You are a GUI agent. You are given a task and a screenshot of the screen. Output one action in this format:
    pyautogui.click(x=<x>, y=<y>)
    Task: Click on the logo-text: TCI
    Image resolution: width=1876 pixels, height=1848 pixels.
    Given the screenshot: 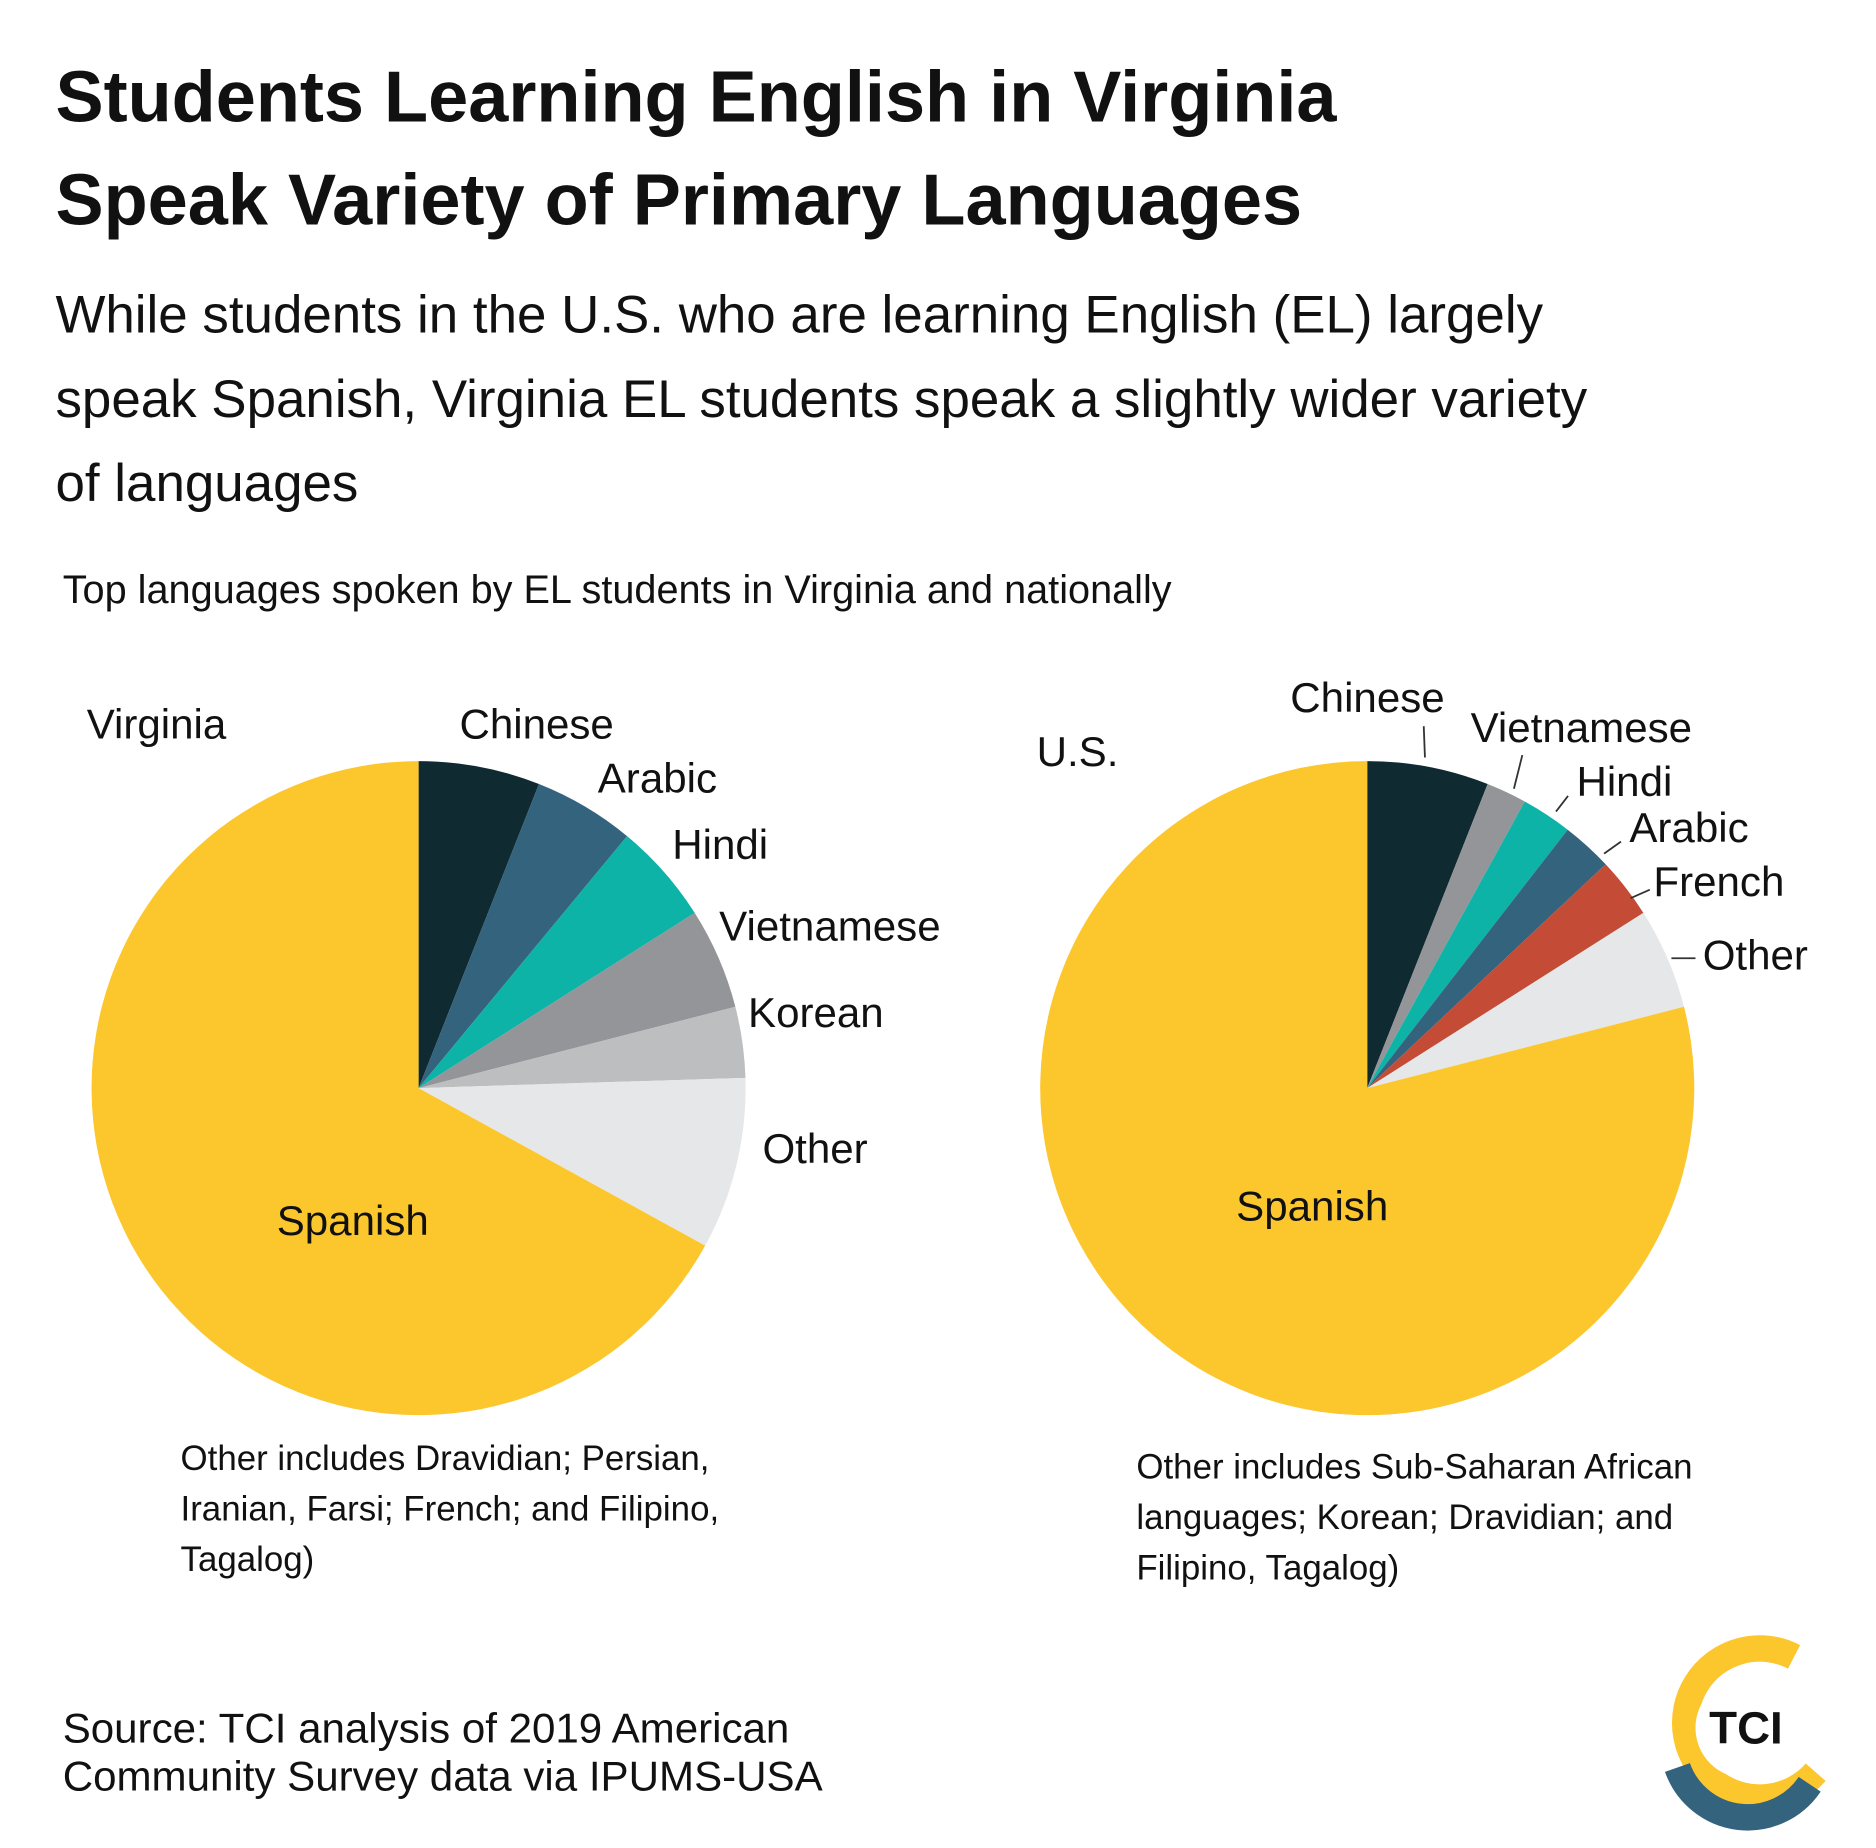 What is the action you would take?
    pyautogui.click(x=1746, y=1727)
    